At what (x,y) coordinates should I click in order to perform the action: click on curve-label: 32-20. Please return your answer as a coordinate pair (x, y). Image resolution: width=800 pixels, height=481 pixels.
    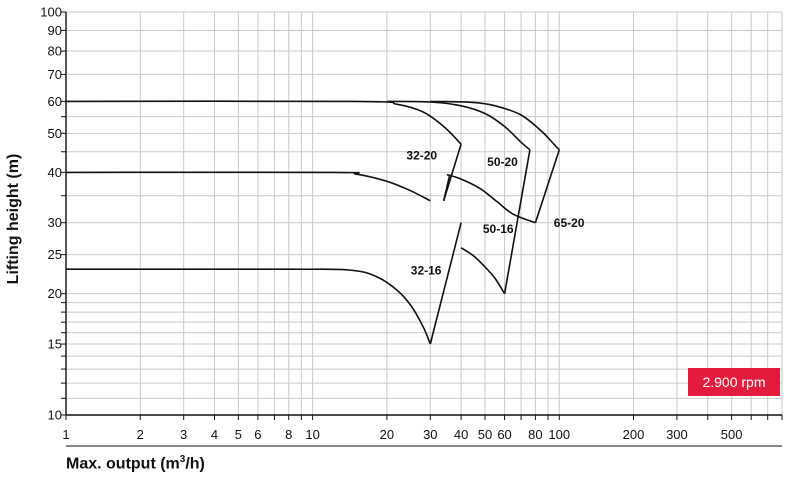
    Looking at the image, I should click on (421, 156).